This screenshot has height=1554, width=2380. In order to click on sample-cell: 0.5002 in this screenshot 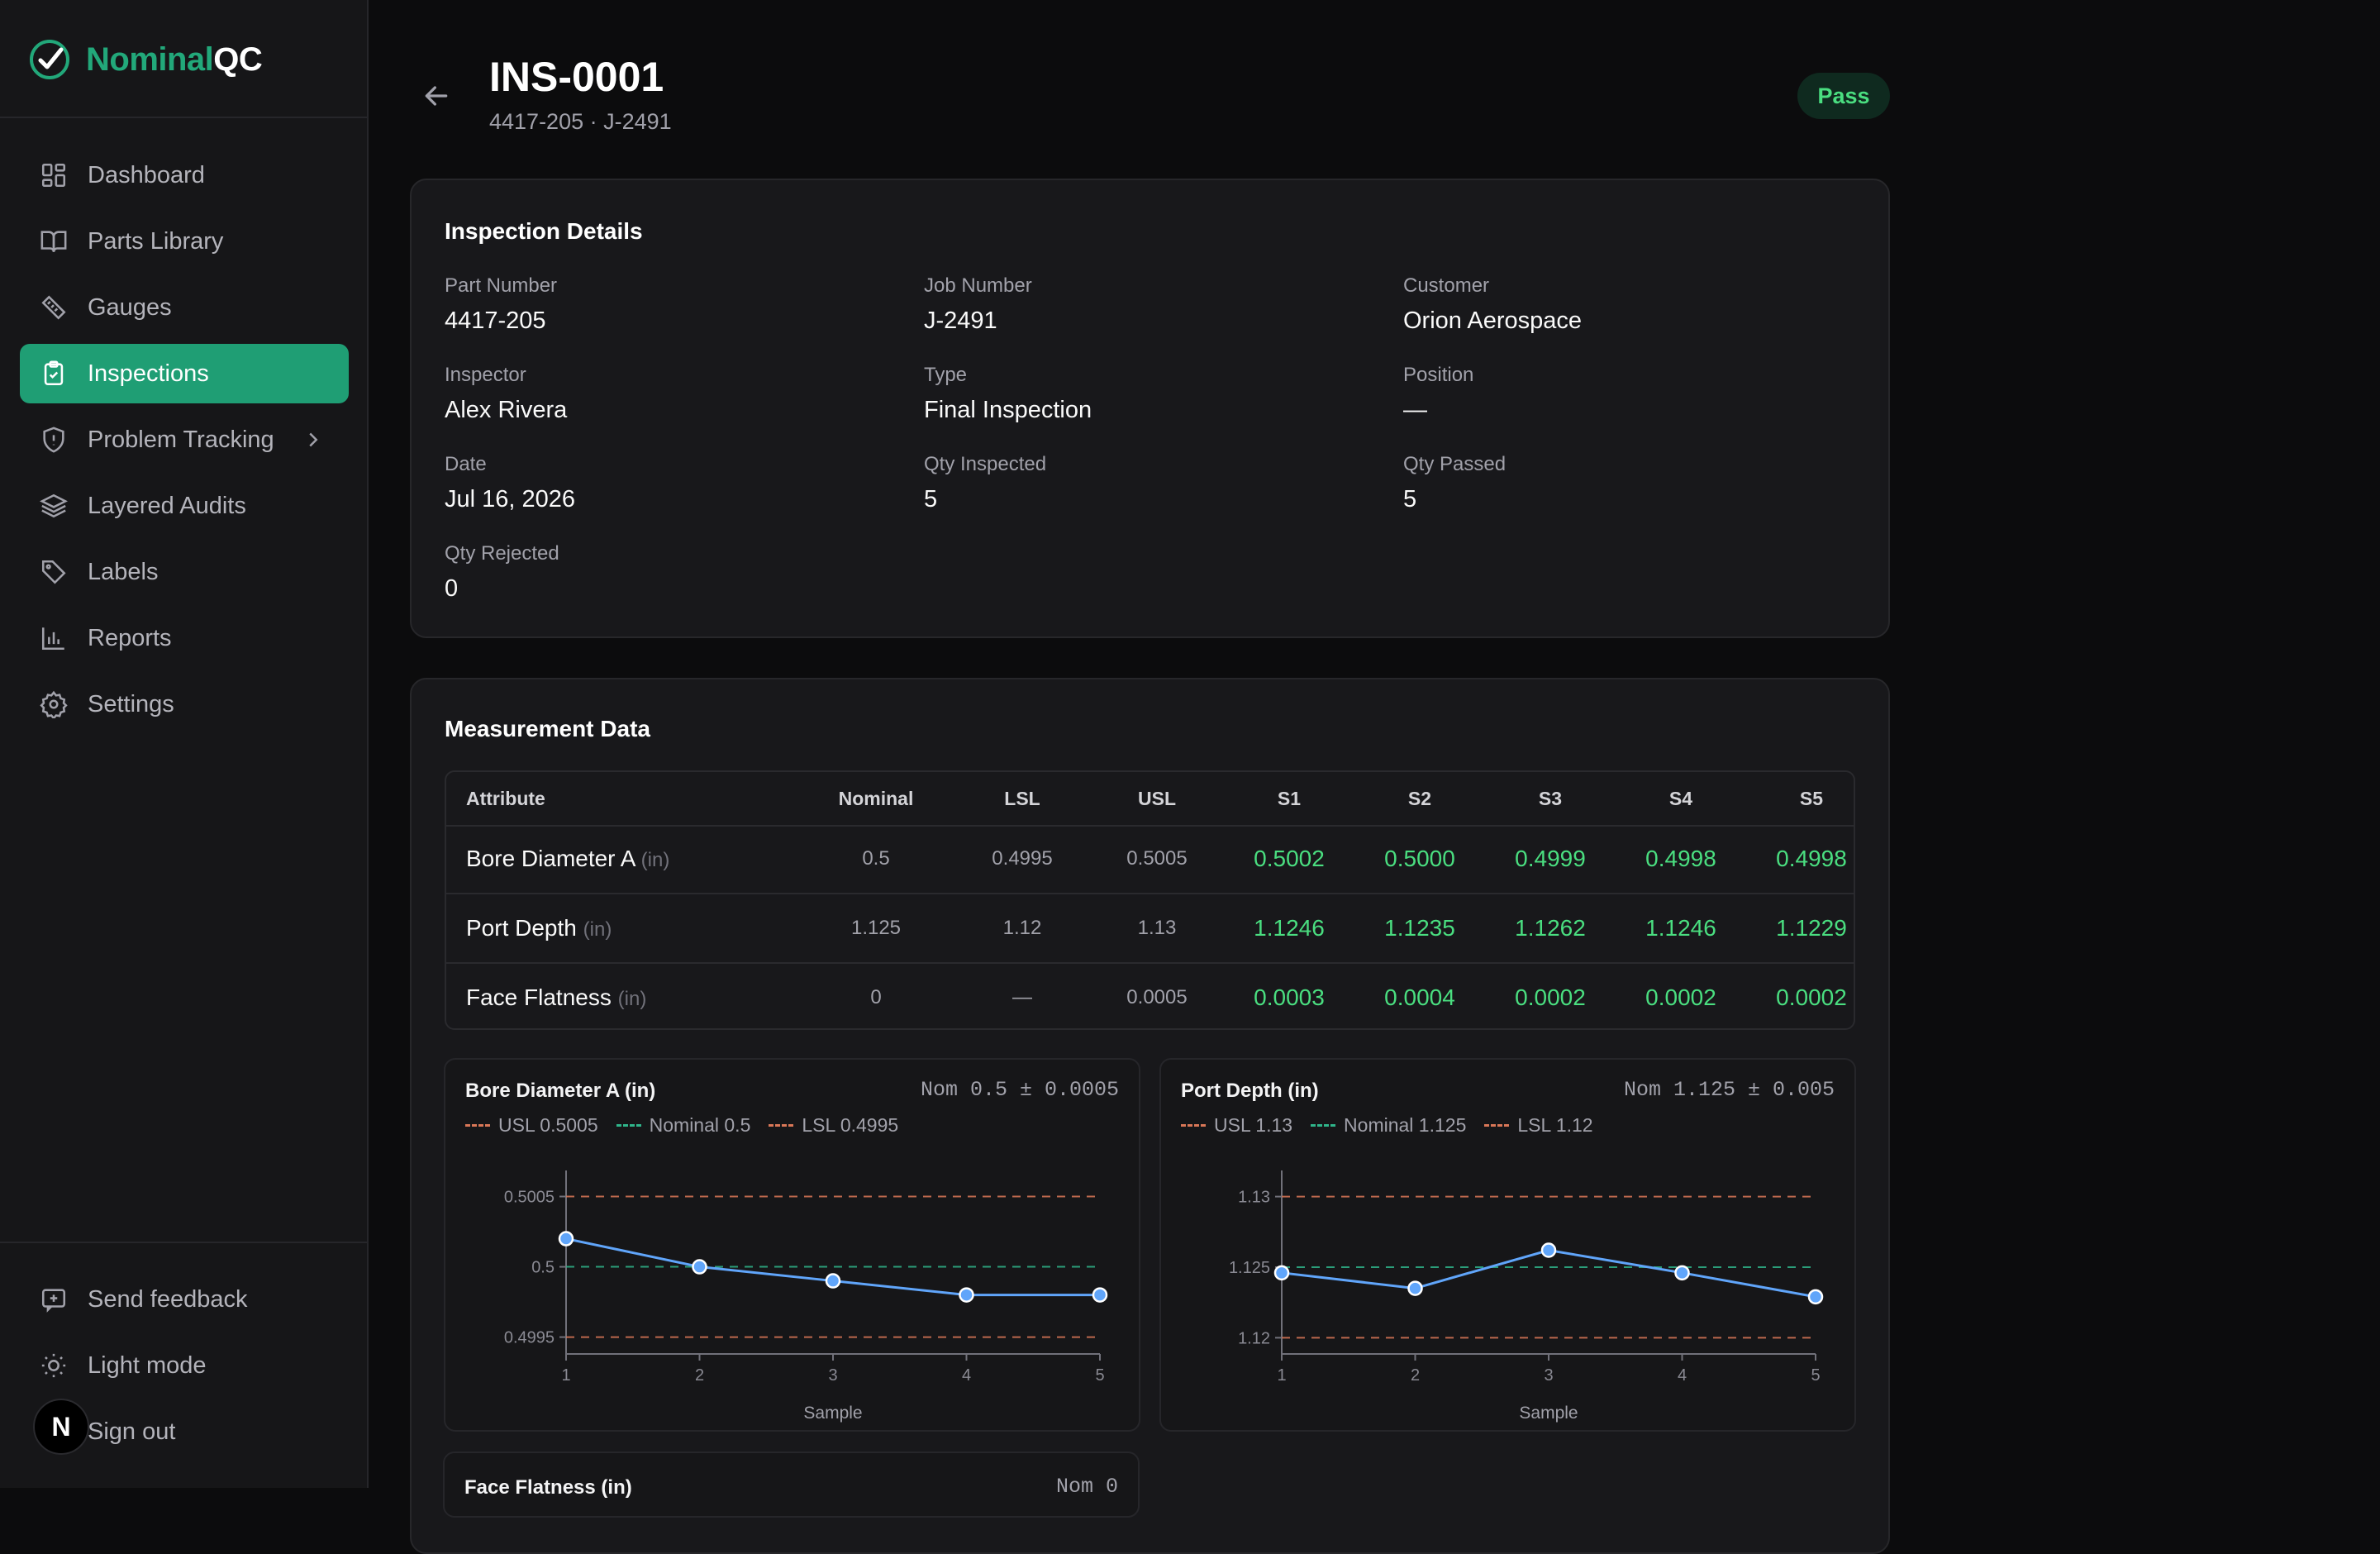, I will do `click(1289, 858)`.